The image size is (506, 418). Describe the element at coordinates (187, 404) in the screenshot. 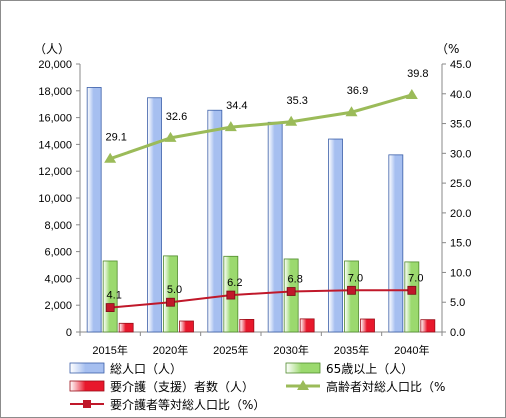

I see `legend-label: 要介護者等対総人口比（%）` at that location.